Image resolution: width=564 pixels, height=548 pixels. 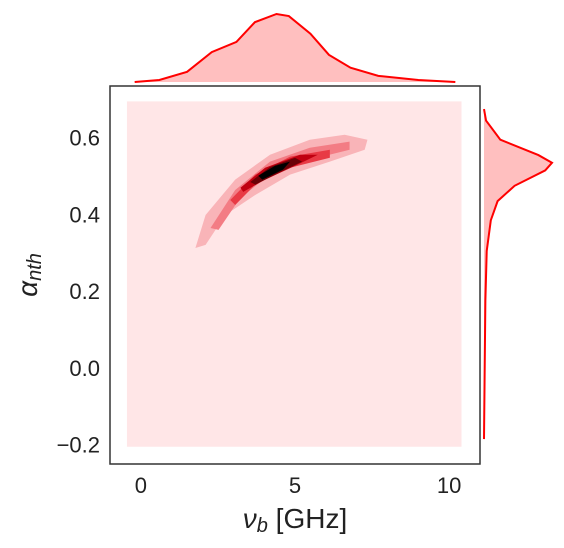 I want to click on y-axis-label: αnth, so click(x=29, y=275).